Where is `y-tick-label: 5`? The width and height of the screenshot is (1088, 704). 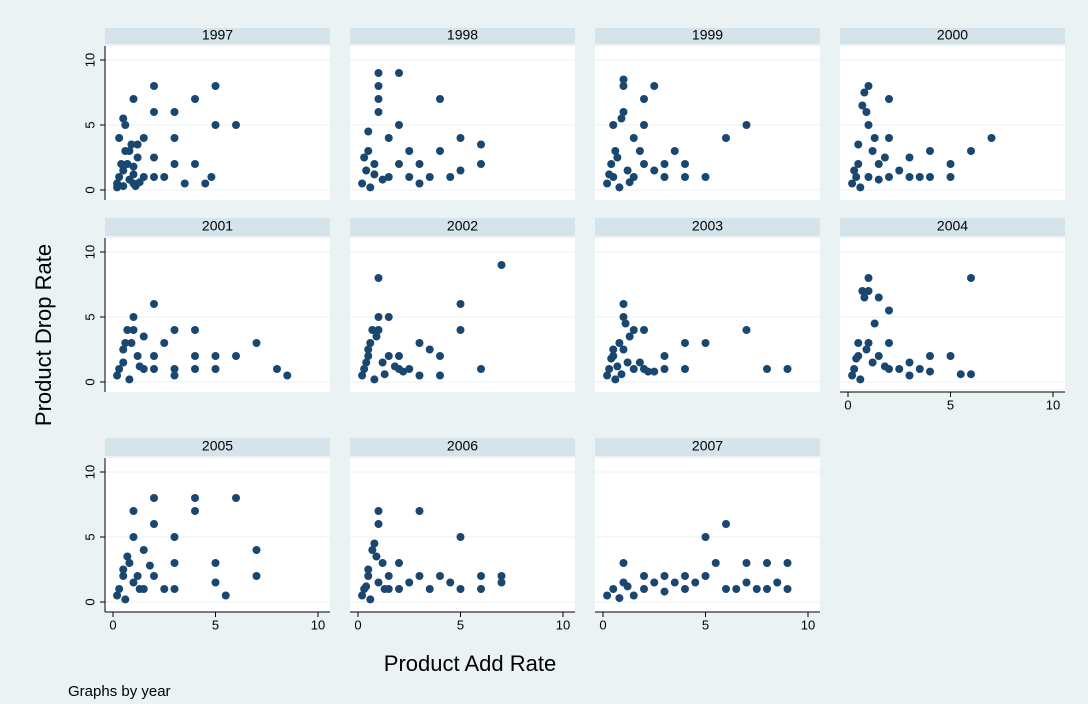
y-tick-label: 5 is located at coordinates (89, 124).